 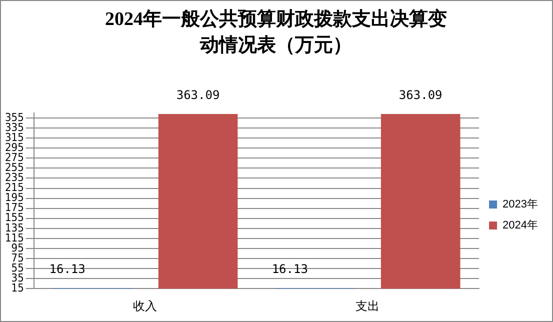 I want to click on chart-title: 2024年一般公共预算财政拨款支出决算变动情况表（万元）, so click(x=276, y=33).